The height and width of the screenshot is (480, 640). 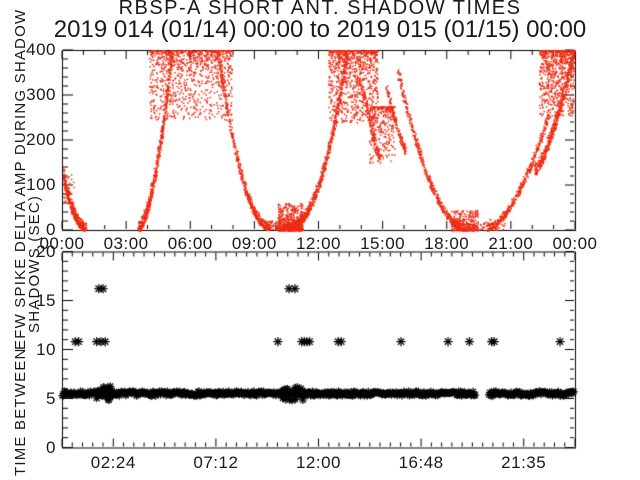 What do you see at coordinates (41, 94) in the screenshot?
I see `top-y-tick-label: 300` at bounding box center [41, 94].